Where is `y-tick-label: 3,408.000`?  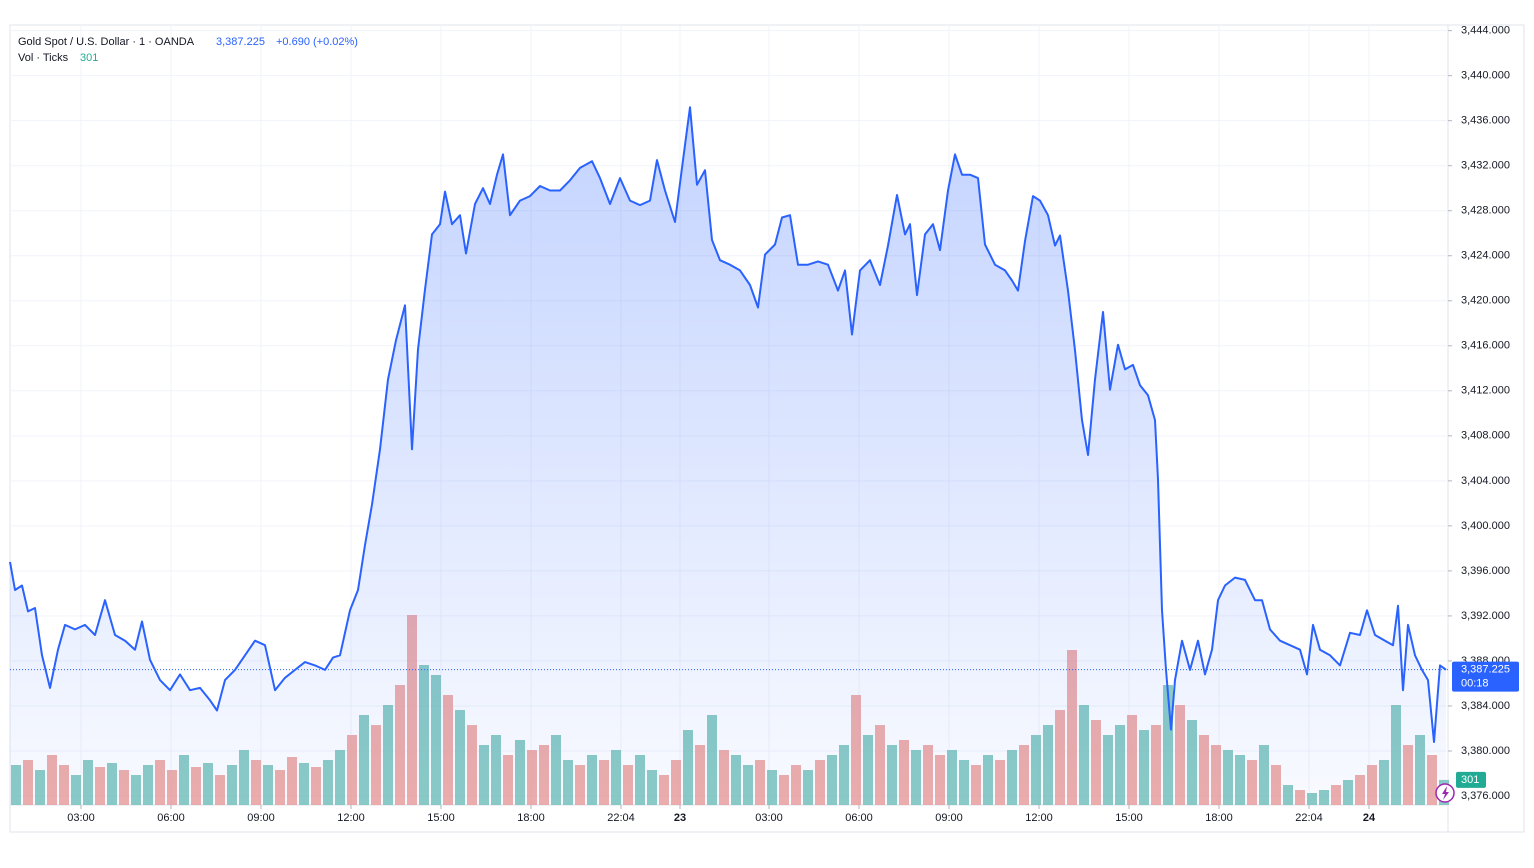 y-tick-label: 3,408.000 is located at coordinates (1485, 436).